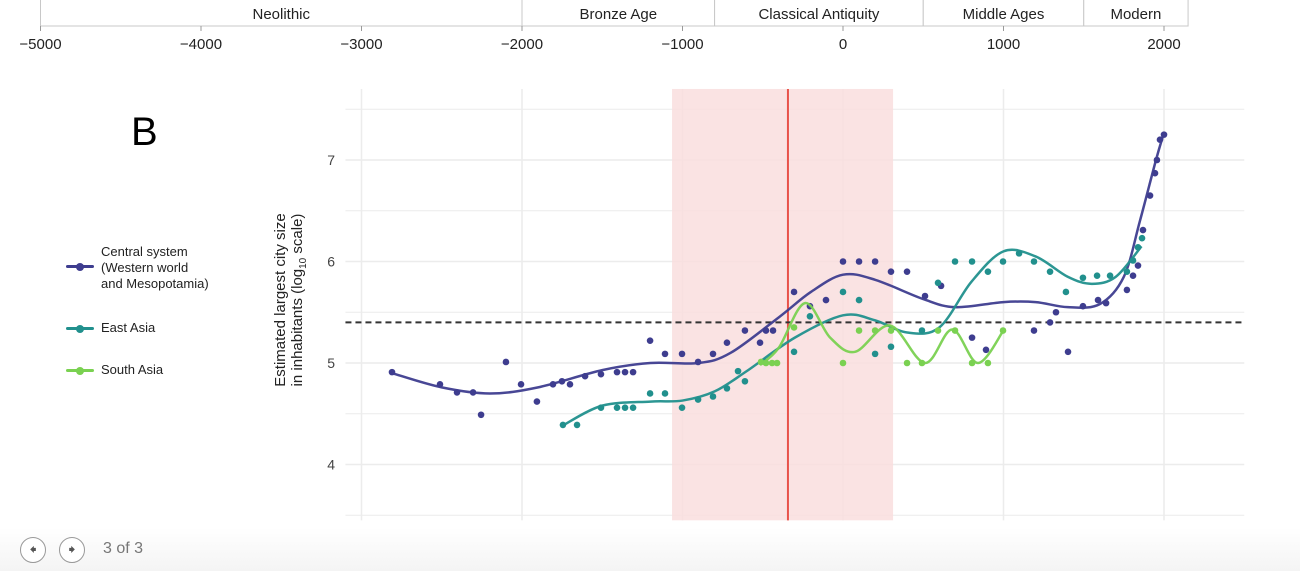 This screenshot has height=571, width=1300. Describe the element at coordinates (144, 132) in the screenshot. I see `panel-letter: B` at that location.